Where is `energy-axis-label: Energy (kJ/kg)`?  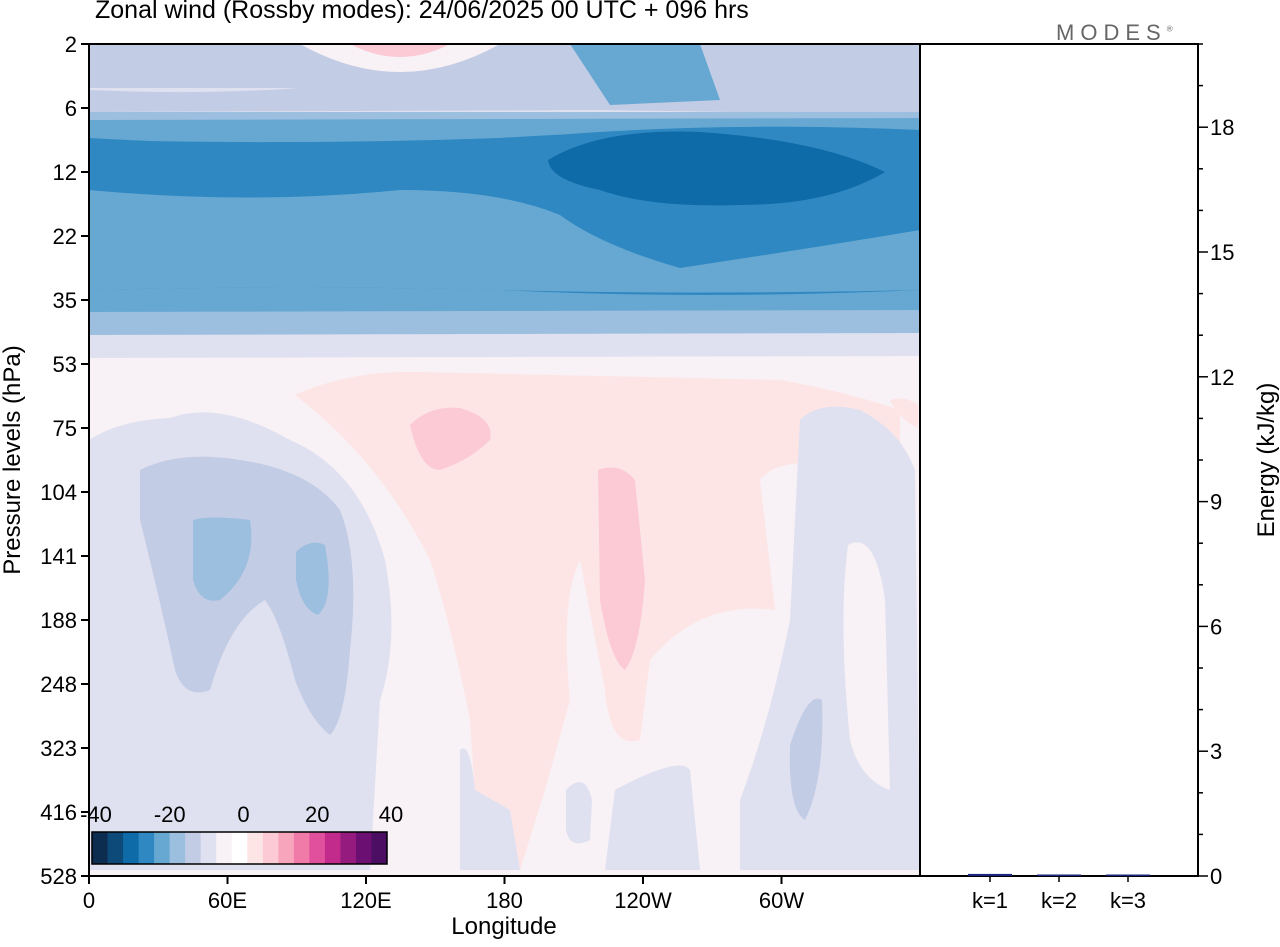 energy-axis-label: Energy (kJ/kg) is located at coordinates (1266, 460).